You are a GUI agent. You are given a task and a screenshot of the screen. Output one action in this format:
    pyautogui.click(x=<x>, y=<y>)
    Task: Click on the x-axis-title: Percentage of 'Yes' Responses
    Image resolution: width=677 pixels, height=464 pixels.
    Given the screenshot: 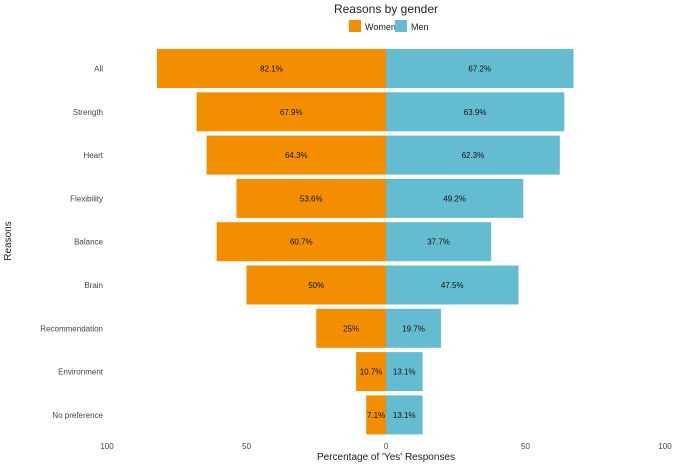 What is the action you would take?
    pyautogui.click(x=386, y=457)
    